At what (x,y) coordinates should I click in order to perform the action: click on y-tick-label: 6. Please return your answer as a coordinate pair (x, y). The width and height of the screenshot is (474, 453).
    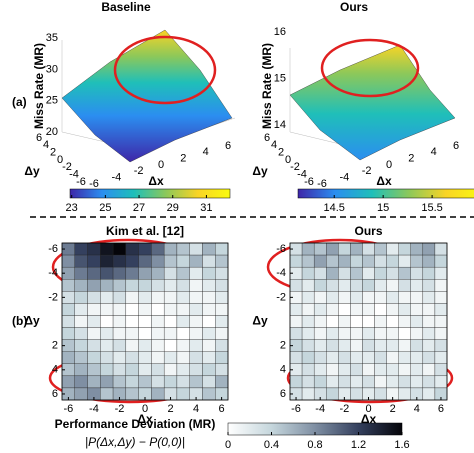
    Looking at the image, I should click on (55, 394).